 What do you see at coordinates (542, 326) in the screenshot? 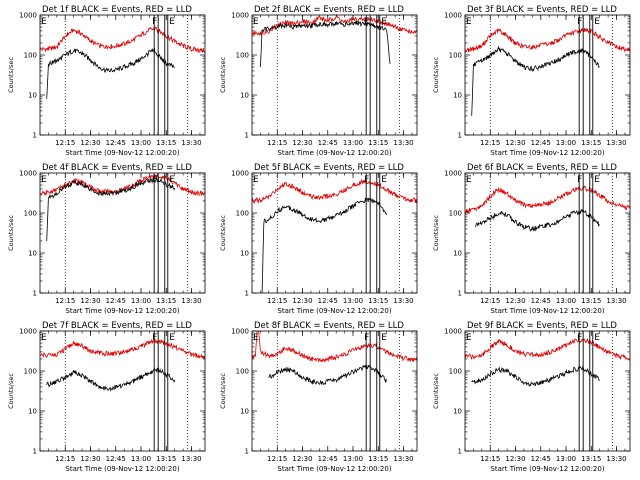
I see `panel-title: Det 9f BLACK = Events, RED = LLD` at bounding box center [542, 326].